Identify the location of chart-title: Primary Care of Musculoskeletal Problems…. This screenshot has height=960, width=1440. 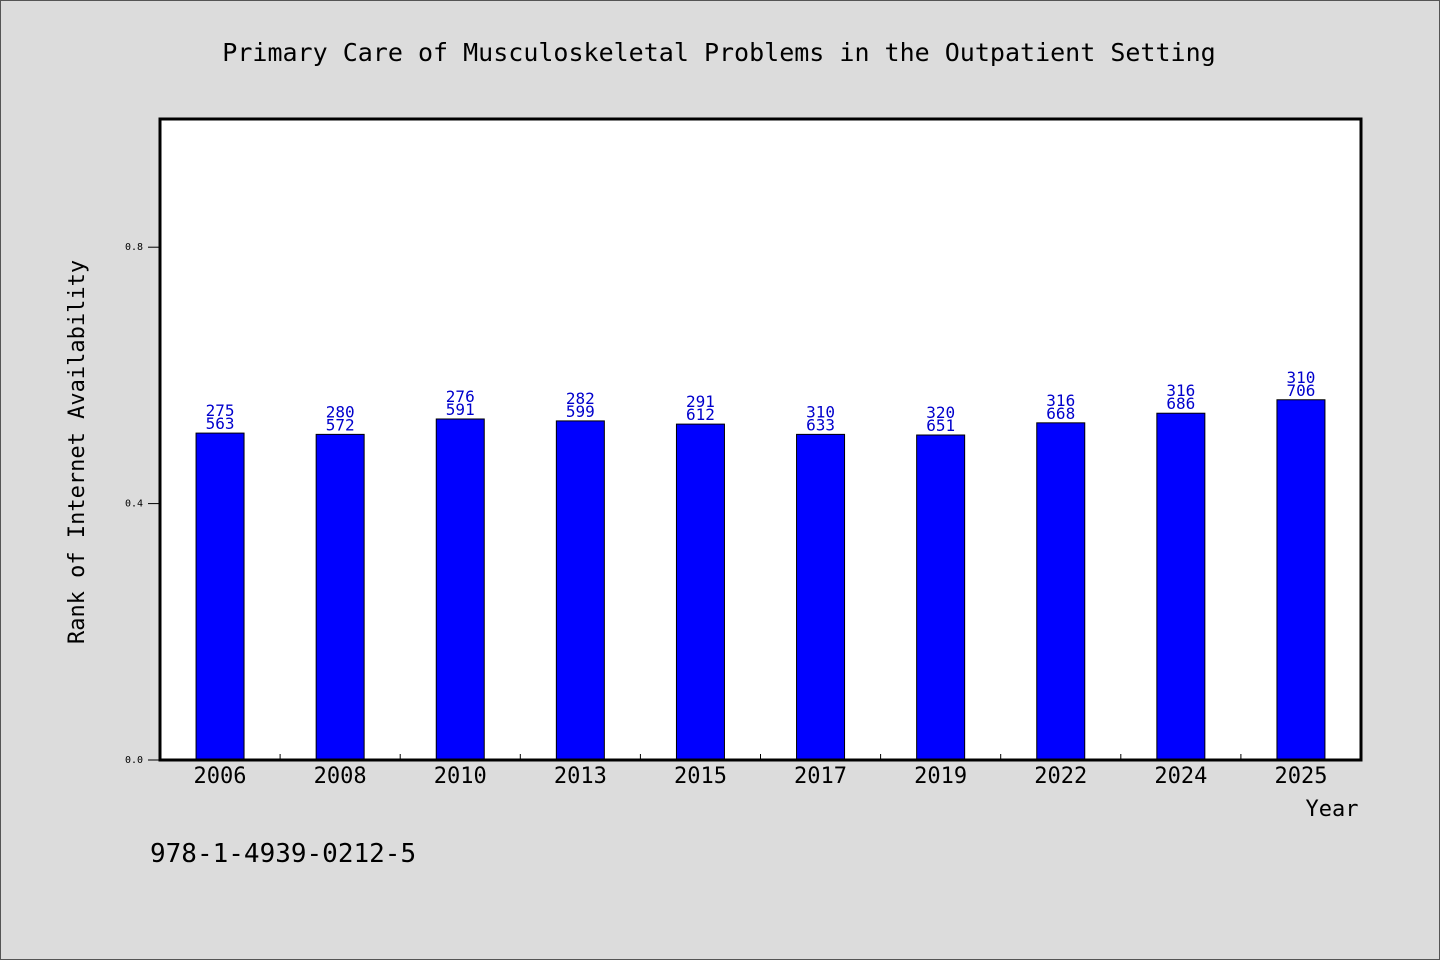
(718, 52).